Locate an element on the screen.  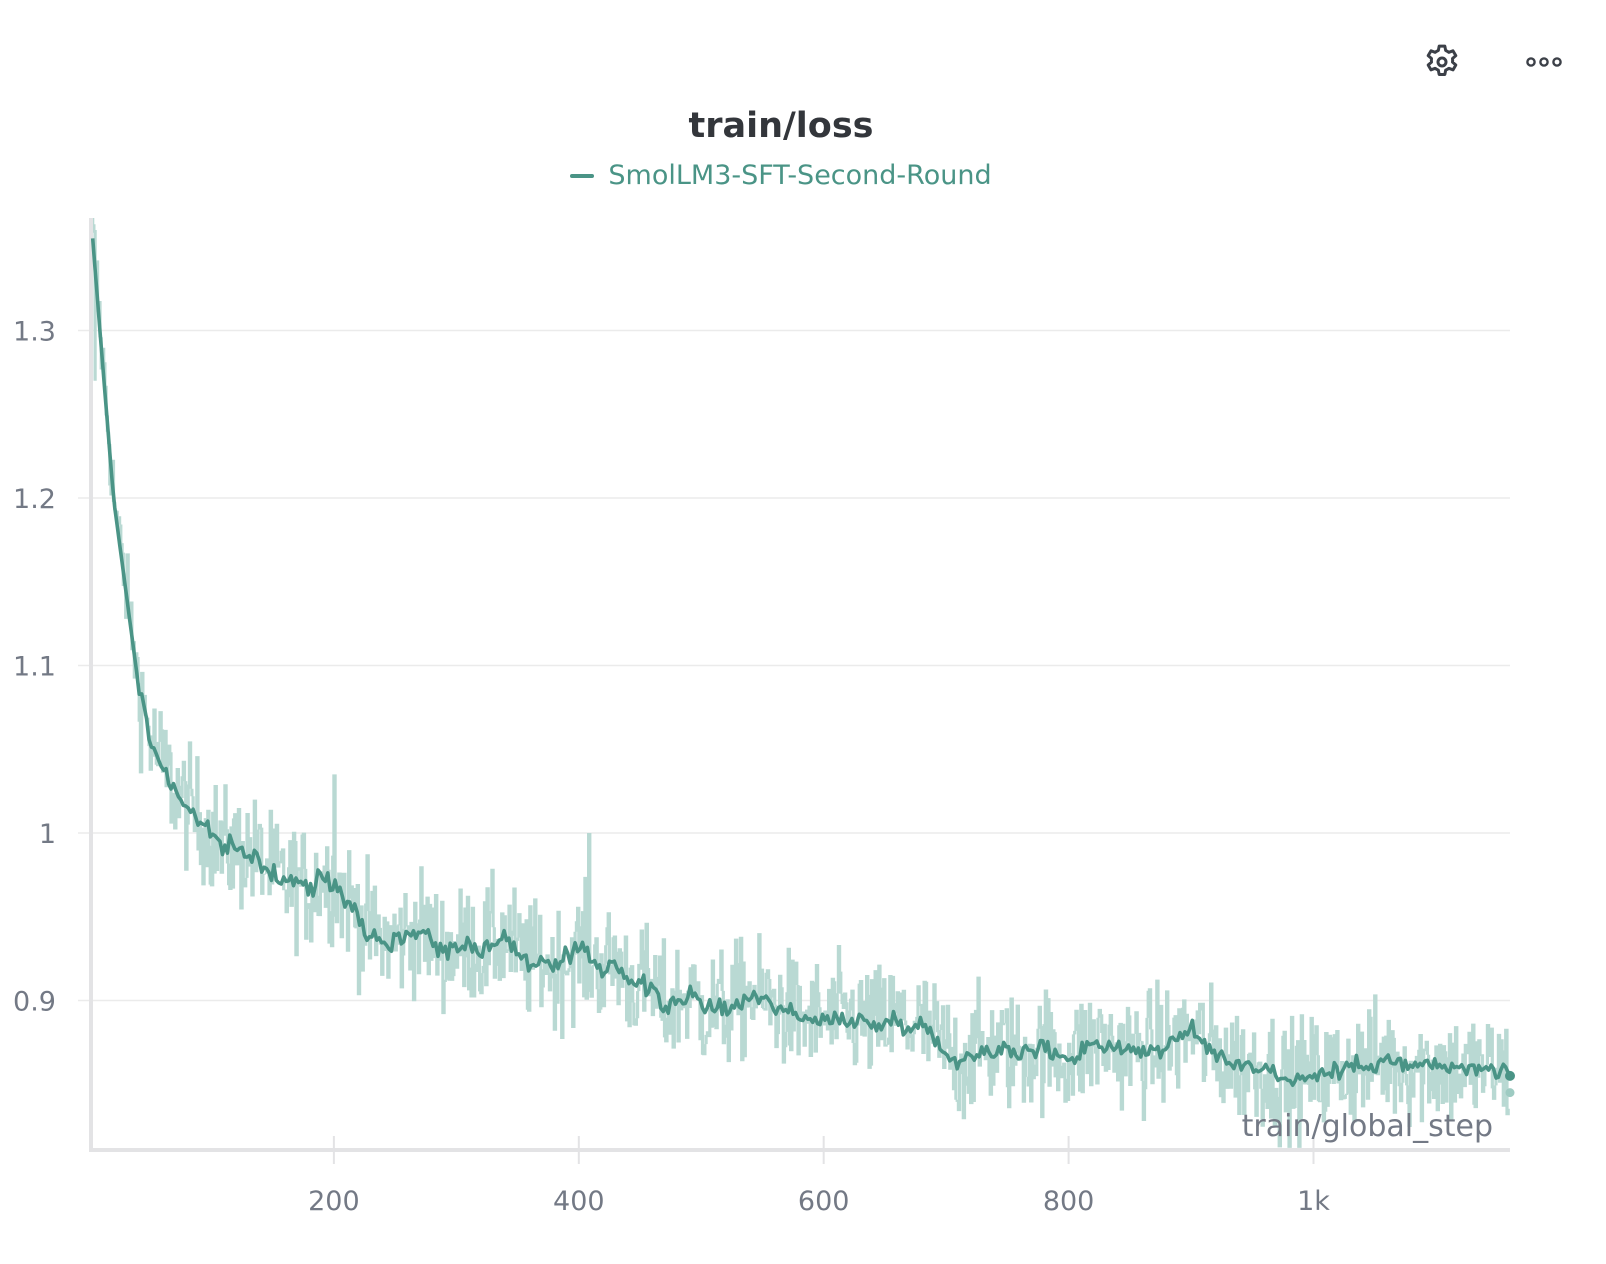
legend-swatch is located at coordinates (582, 175).